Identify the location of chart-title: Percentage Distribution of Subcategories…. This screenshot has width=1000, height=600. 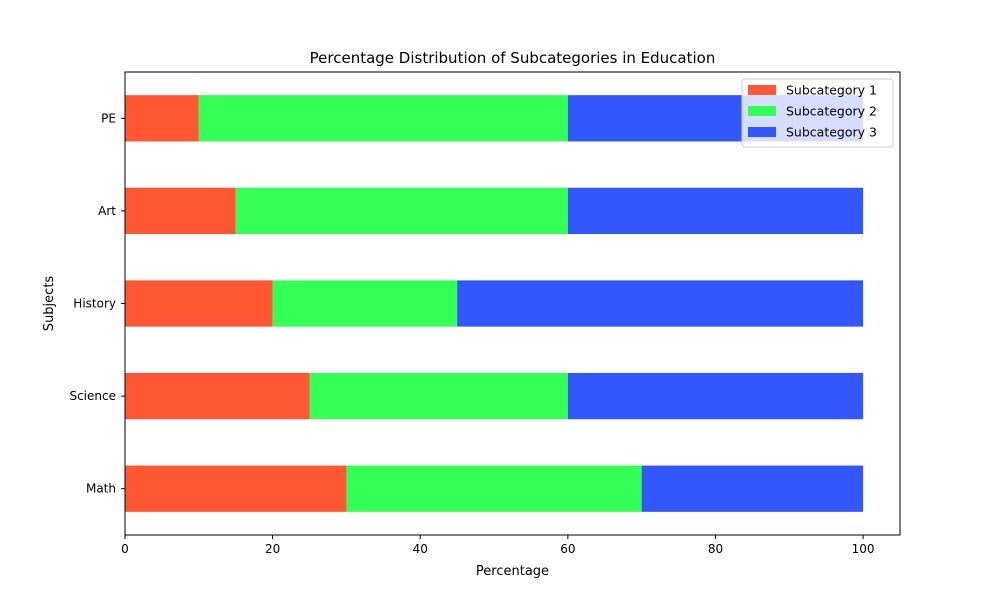
(513, 58).